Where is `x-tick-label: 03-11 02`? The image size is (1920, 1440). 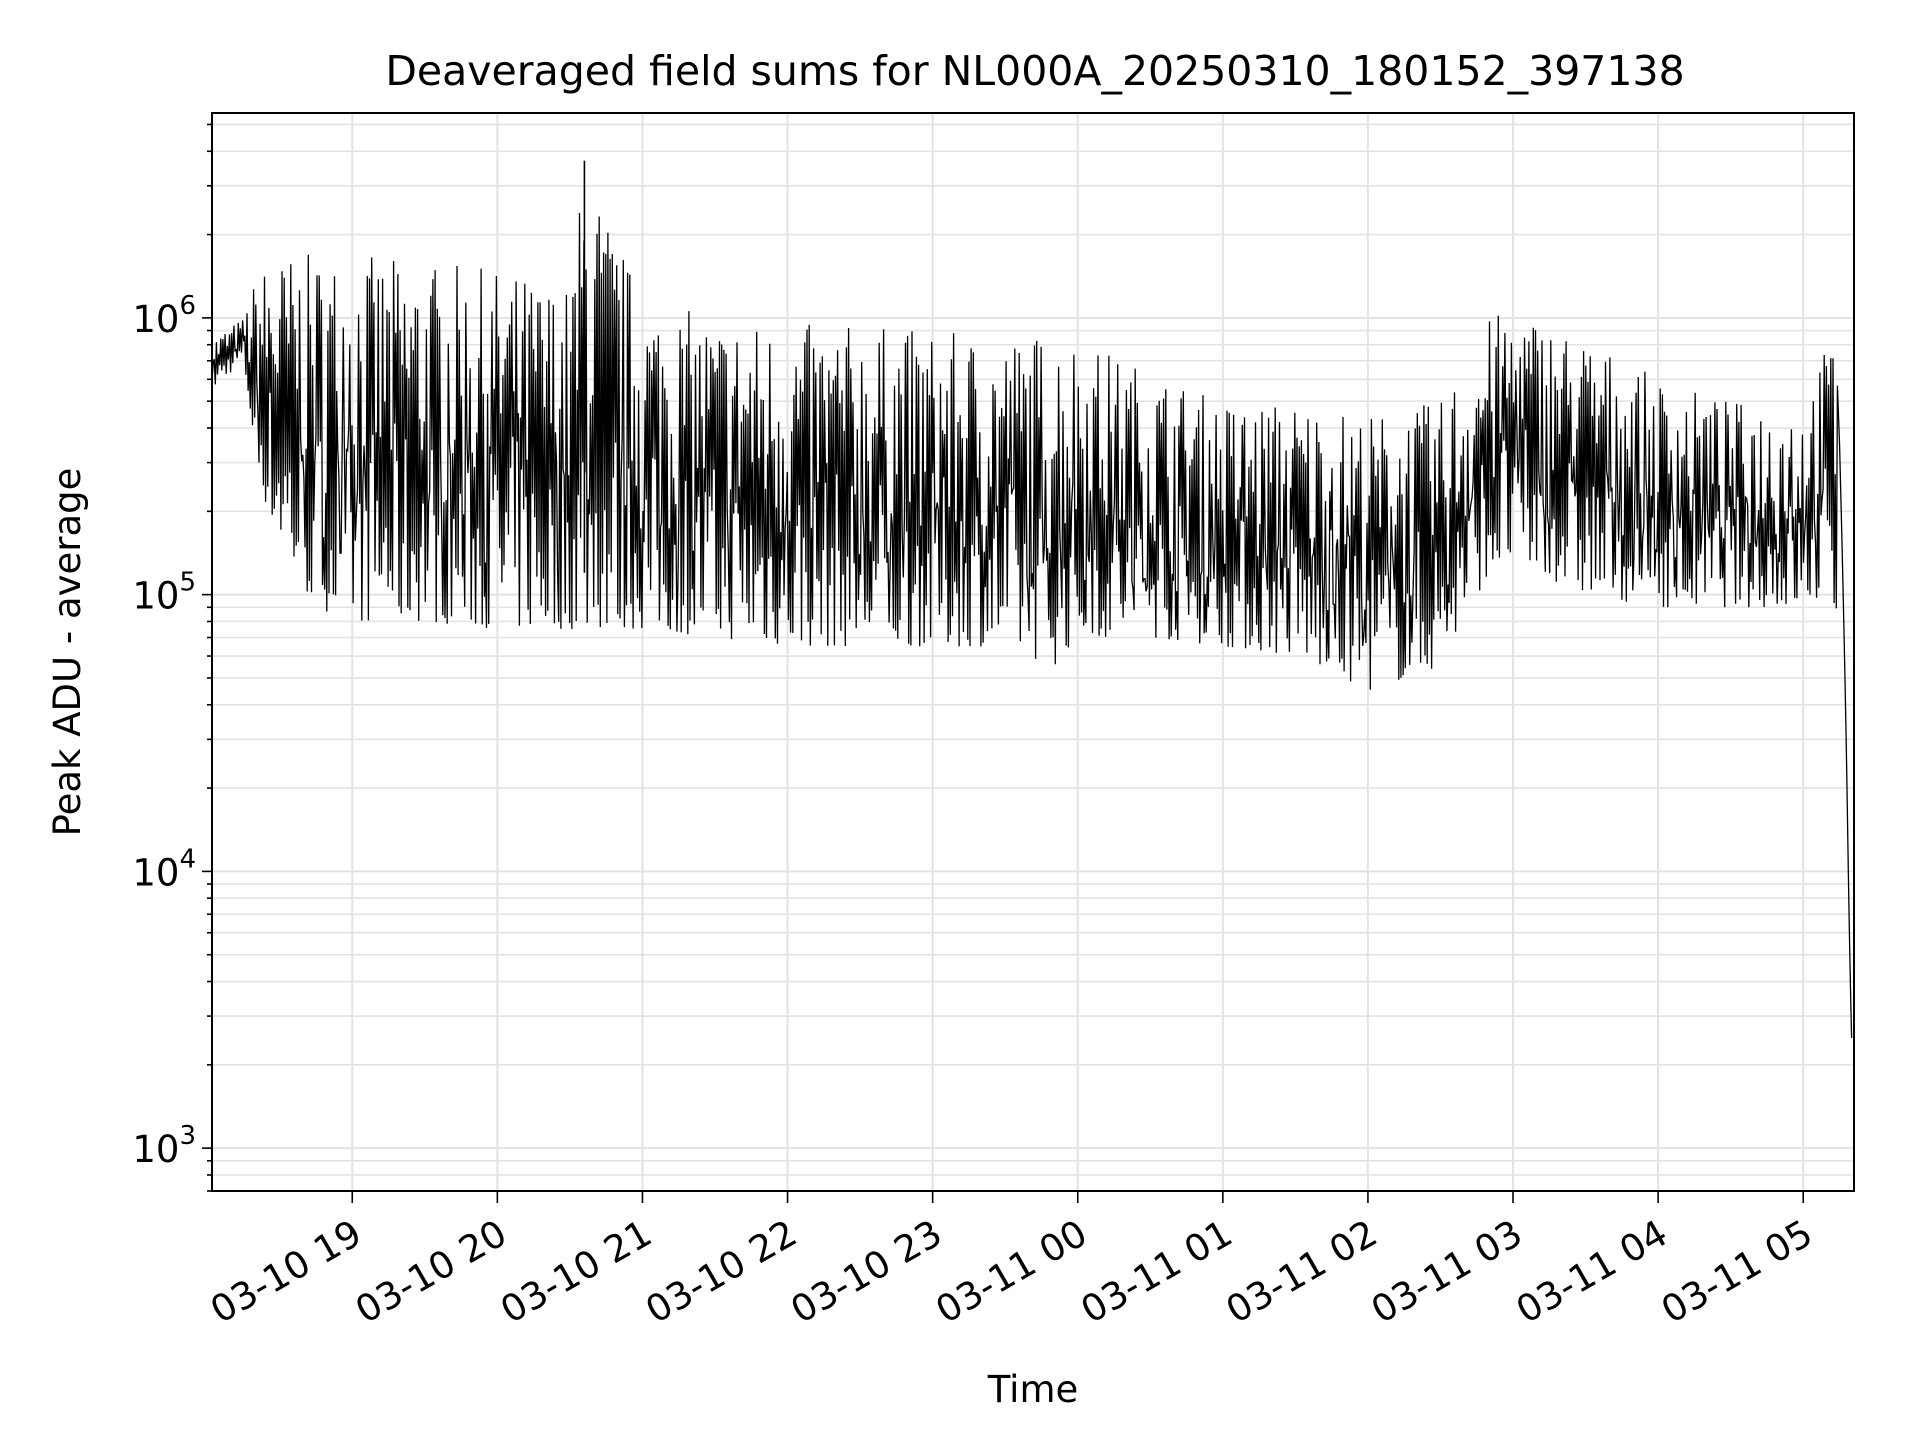 x-tick-label: 03-11 02 is located at coordinates (1302, 1272).